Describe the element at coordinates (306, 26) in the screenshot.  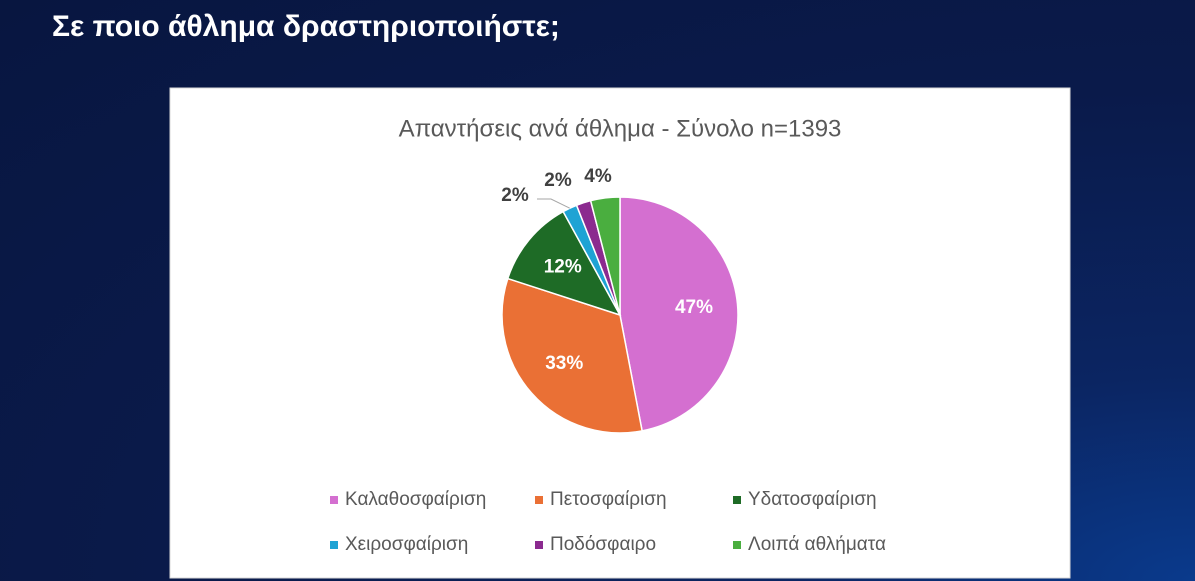
I see `slide-title: Σε ποιο άθλημα δραστηριοποιήστε;` at that location.